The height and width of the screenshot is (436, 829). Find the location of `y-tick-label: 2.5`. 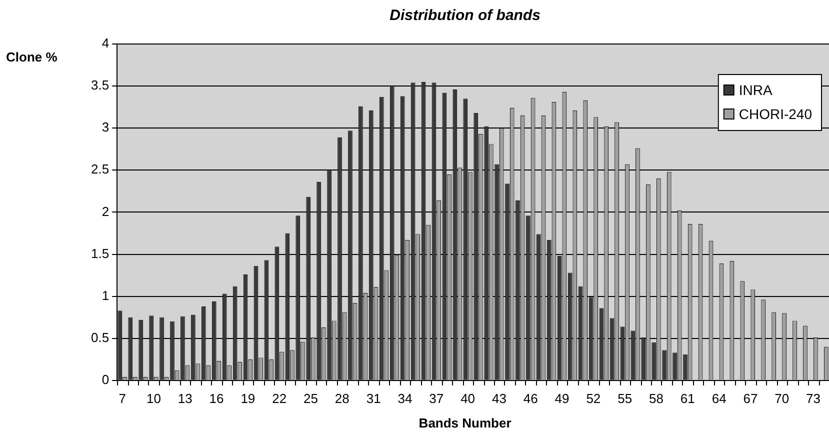

y-tick-label: 2.5 is located at coordinates (100, 169).